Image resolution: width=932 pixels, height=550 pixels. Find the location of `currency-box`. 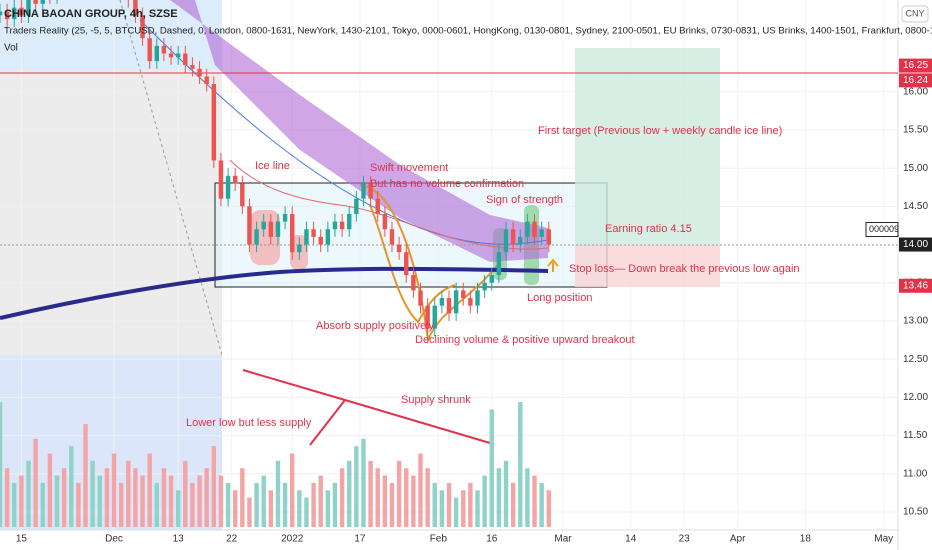

currency-box is located at coordinates (915, 14).